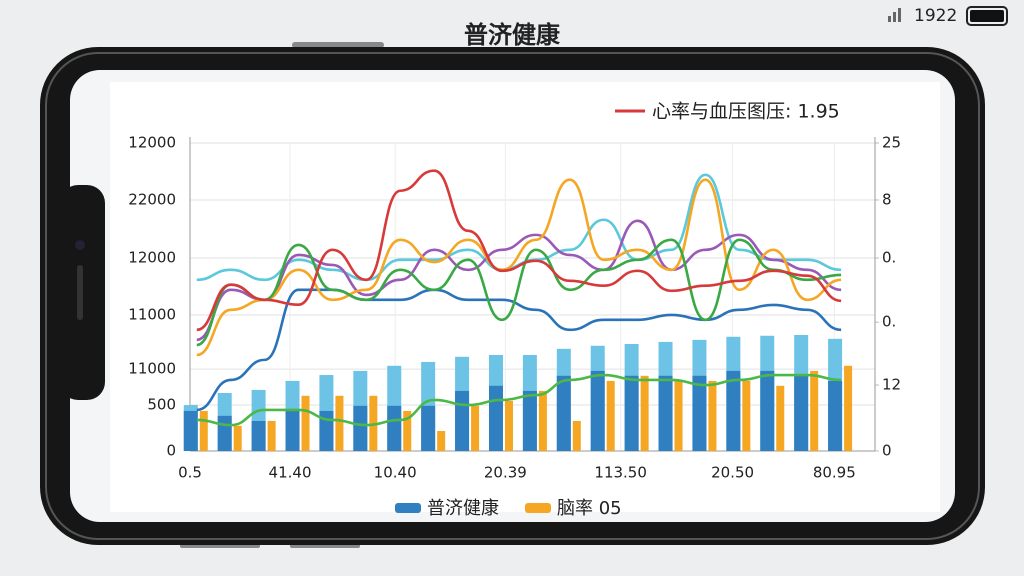 The height and width of the screenshot is (576, 1024). Describe the element at coordinates (887, 199) in the screenshot. I see `y2-tick-label: 8` at that location.